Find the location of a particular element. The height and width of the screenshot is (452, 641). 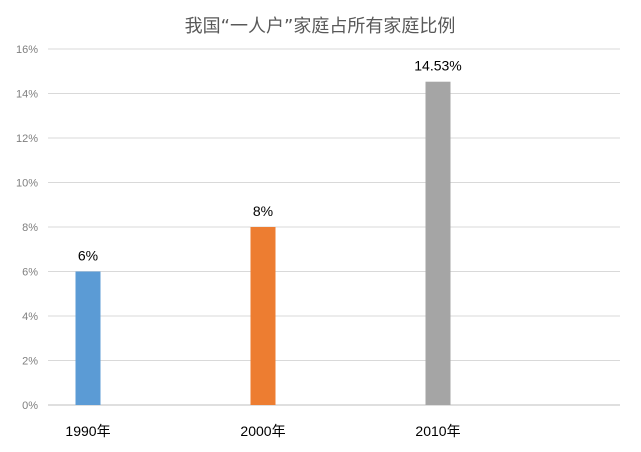

data-label: 8% is located at coordinates (263, 211).